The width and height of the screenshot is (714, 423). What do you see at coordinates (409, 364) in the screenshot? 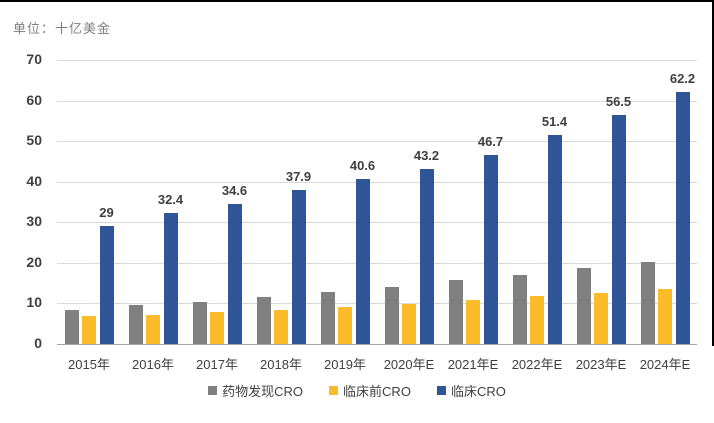
I see `x-tick-label: 2020年E` at bounding box center [409, 364].